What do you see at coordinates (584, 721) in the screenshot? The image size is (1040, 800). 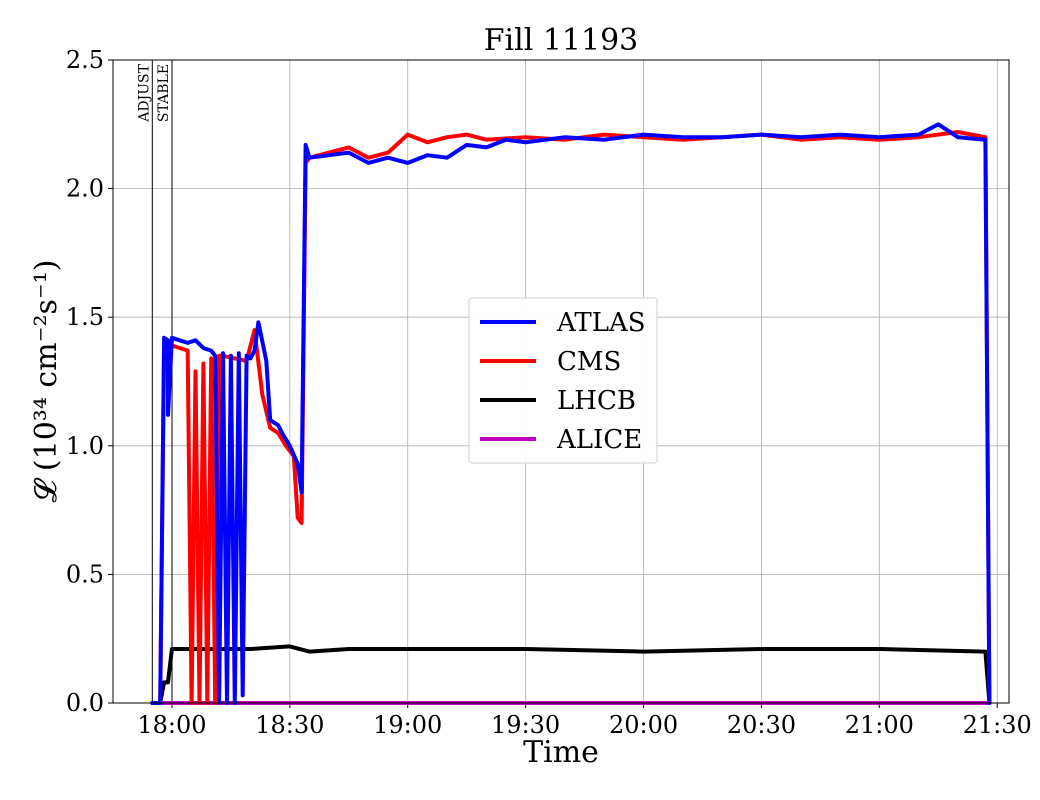 I see `x-axis-ticks: 18:00 18:30 19:00 19:30 20:00 20:30 21:00 21:30` at bounding box center [584, 721].